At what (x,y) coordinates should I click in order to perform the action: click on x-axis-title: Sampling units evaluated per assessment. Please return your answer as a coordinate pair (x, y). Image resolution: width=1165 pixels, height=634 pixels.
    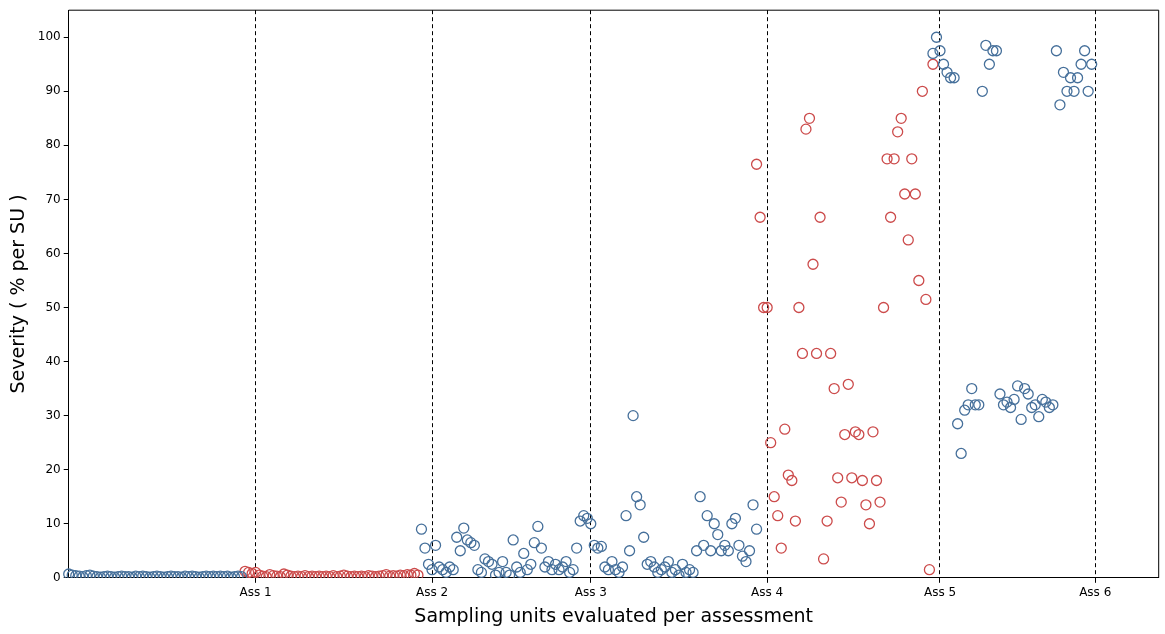
    Looking at the image, I should click on (614, 614).